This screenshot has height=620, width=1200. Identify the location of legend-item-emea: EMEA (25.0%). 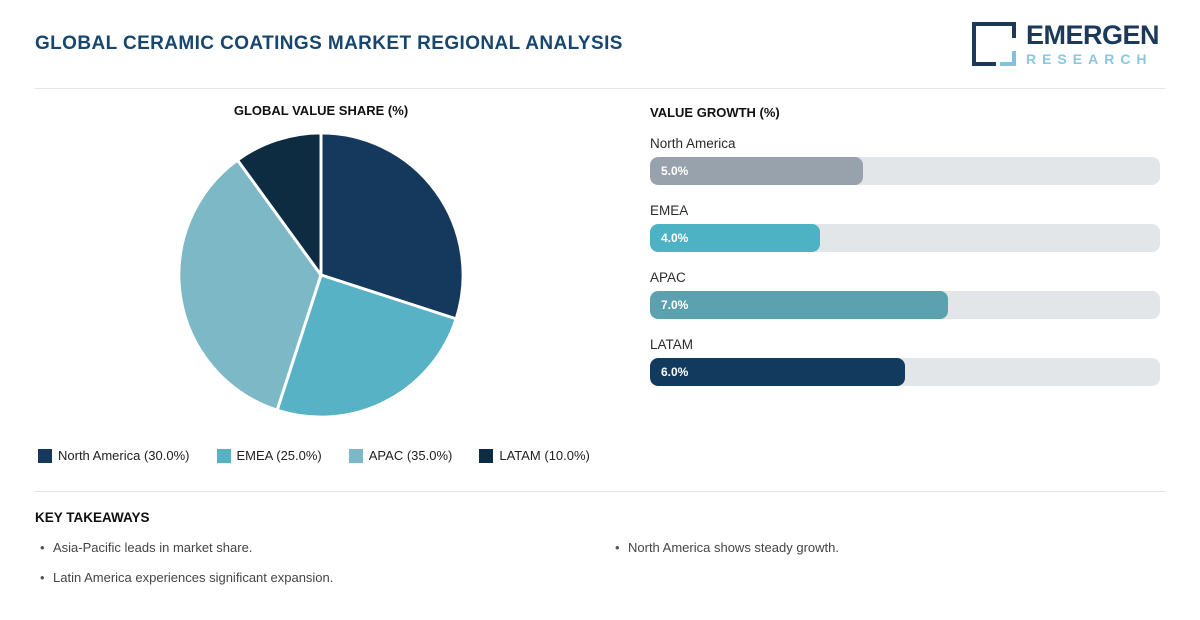
(269, 455).